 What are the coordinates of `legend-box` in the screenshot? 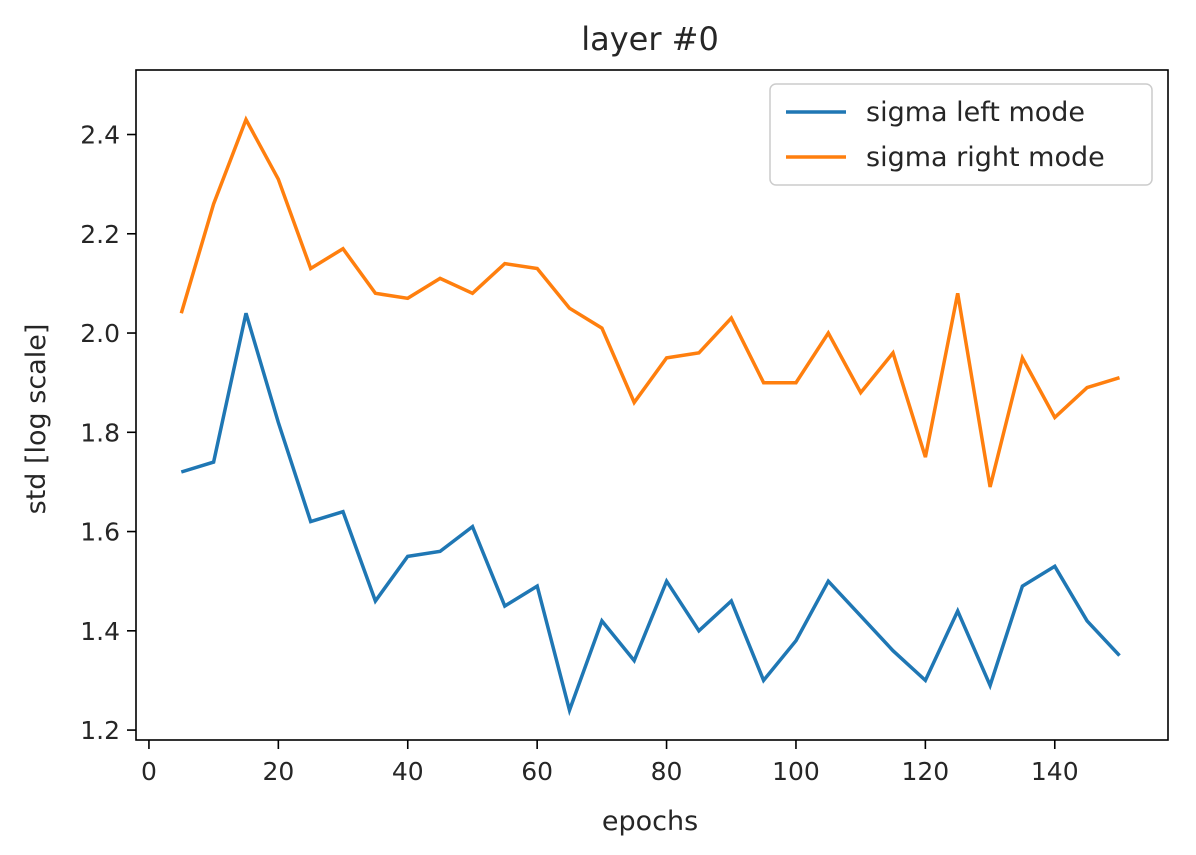 It's located at (961, 134).